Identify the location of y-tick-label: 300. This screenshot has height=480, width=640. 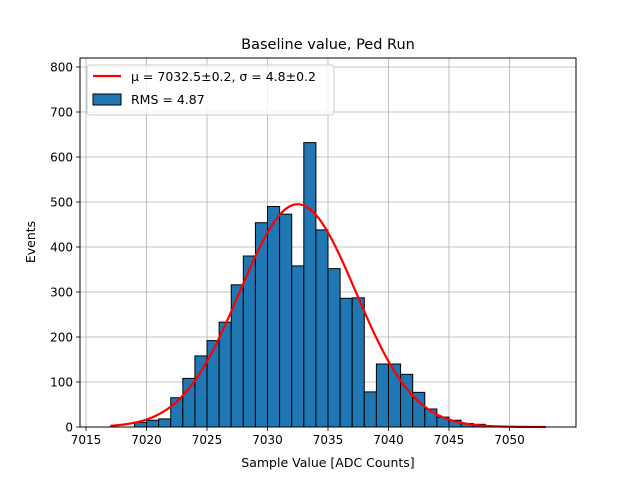
(61, 292).